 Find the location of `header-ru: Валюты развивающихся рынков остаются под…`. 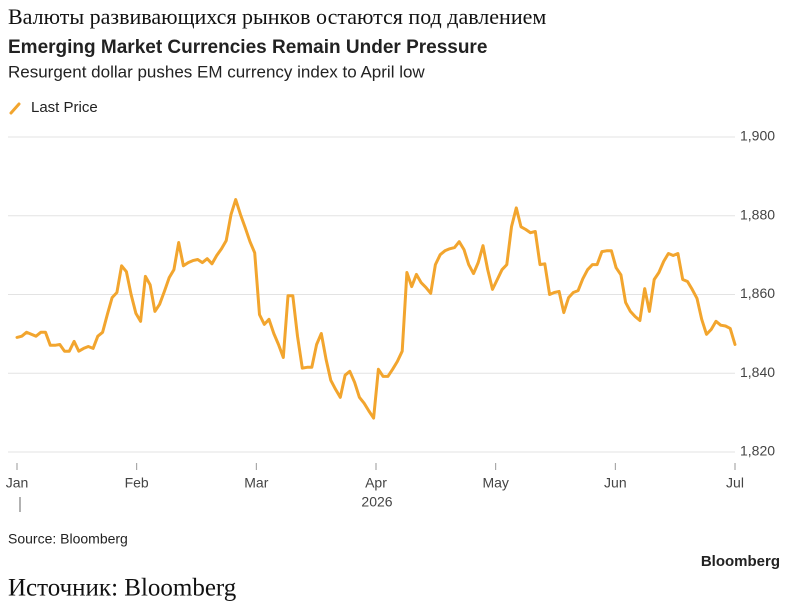

header-ru: Валюты развивающихся рынков остаются под… is located at coordinates (277, 16).